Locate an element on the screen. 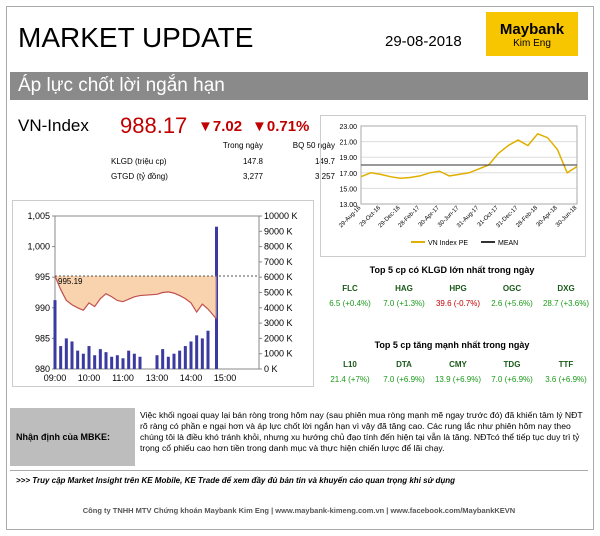 Image resolution: width=600 pixels, height=536 pixels. commentary-label: Nhận định của MBKE: is located at coordinates (72, 437).